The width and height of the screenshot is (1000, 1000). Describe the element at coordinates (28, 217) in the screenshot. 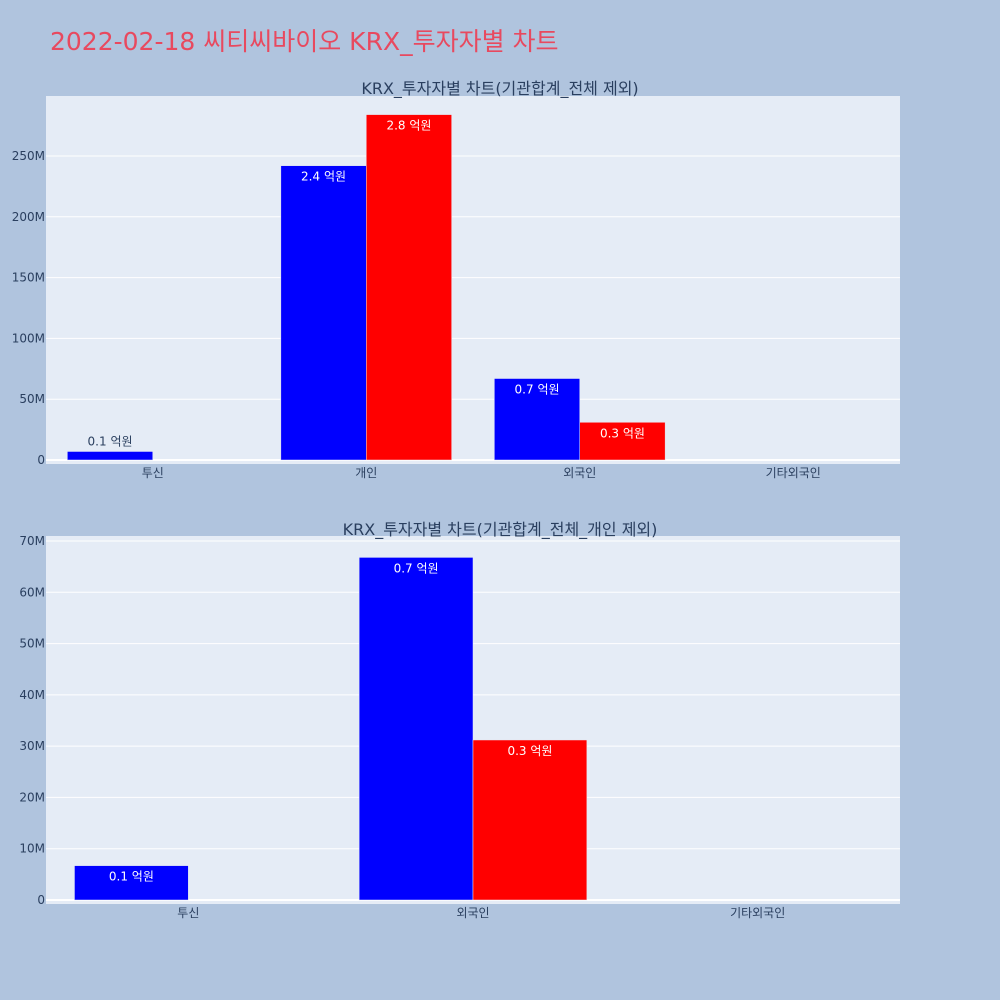

I see `y-tick-label: 200M` at that location.